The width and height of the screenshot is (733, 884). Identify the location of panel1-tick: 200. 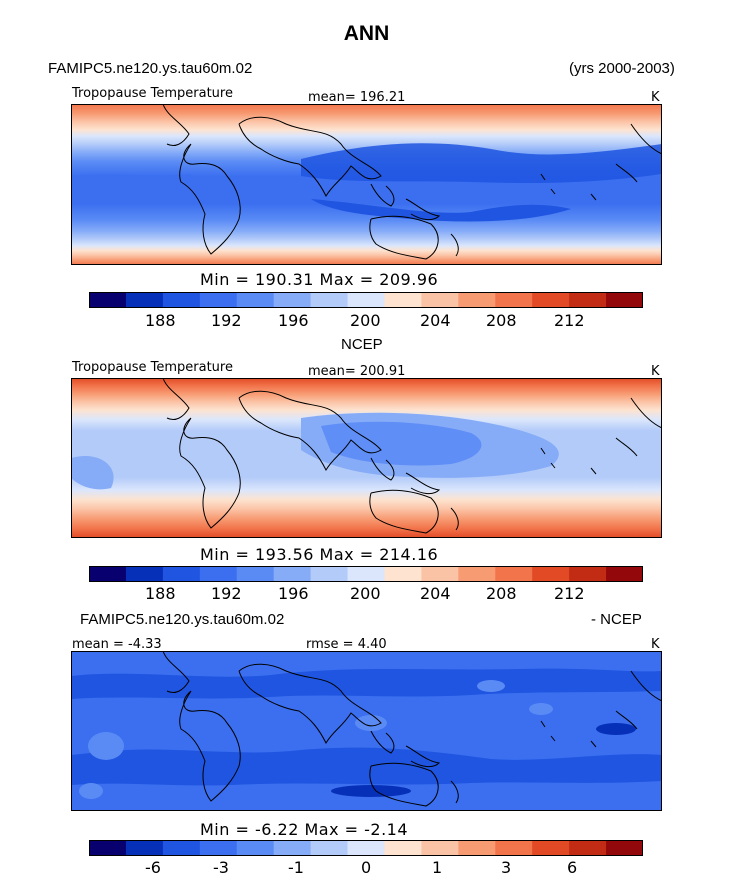
(365, 320).